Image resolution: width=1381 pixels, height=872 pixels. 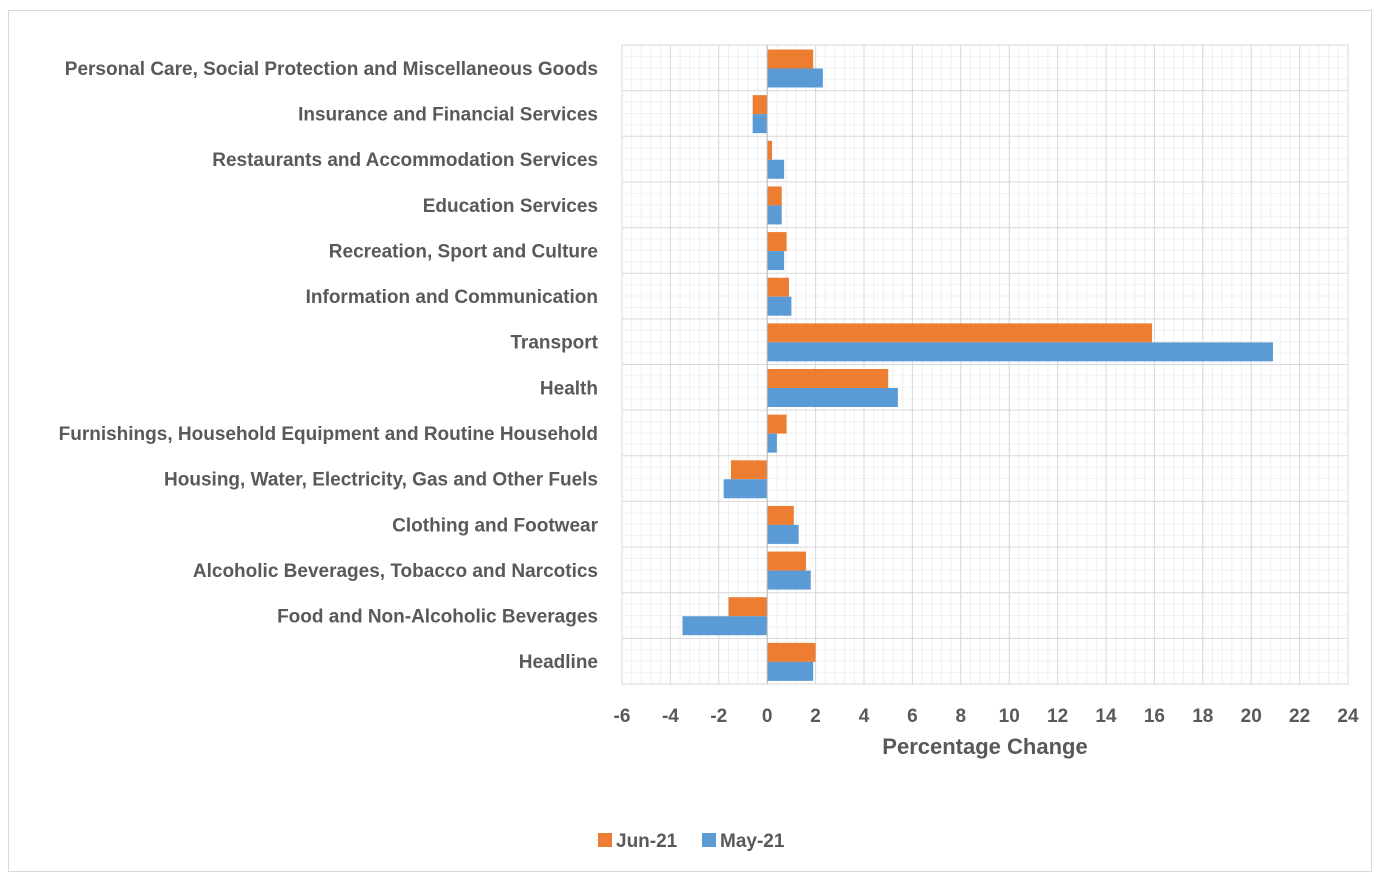 I want to click on x-tick-label: 2, so click(x=815, y=716).